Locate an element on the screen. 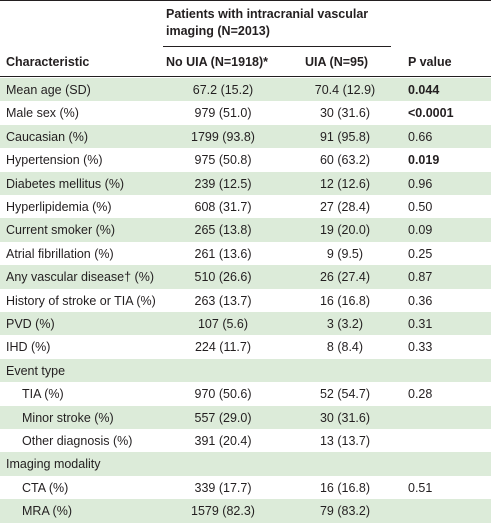 The width and height of the screenshot is (491, 523). row-label: MRA (%) is located at coordinates (47, 511).